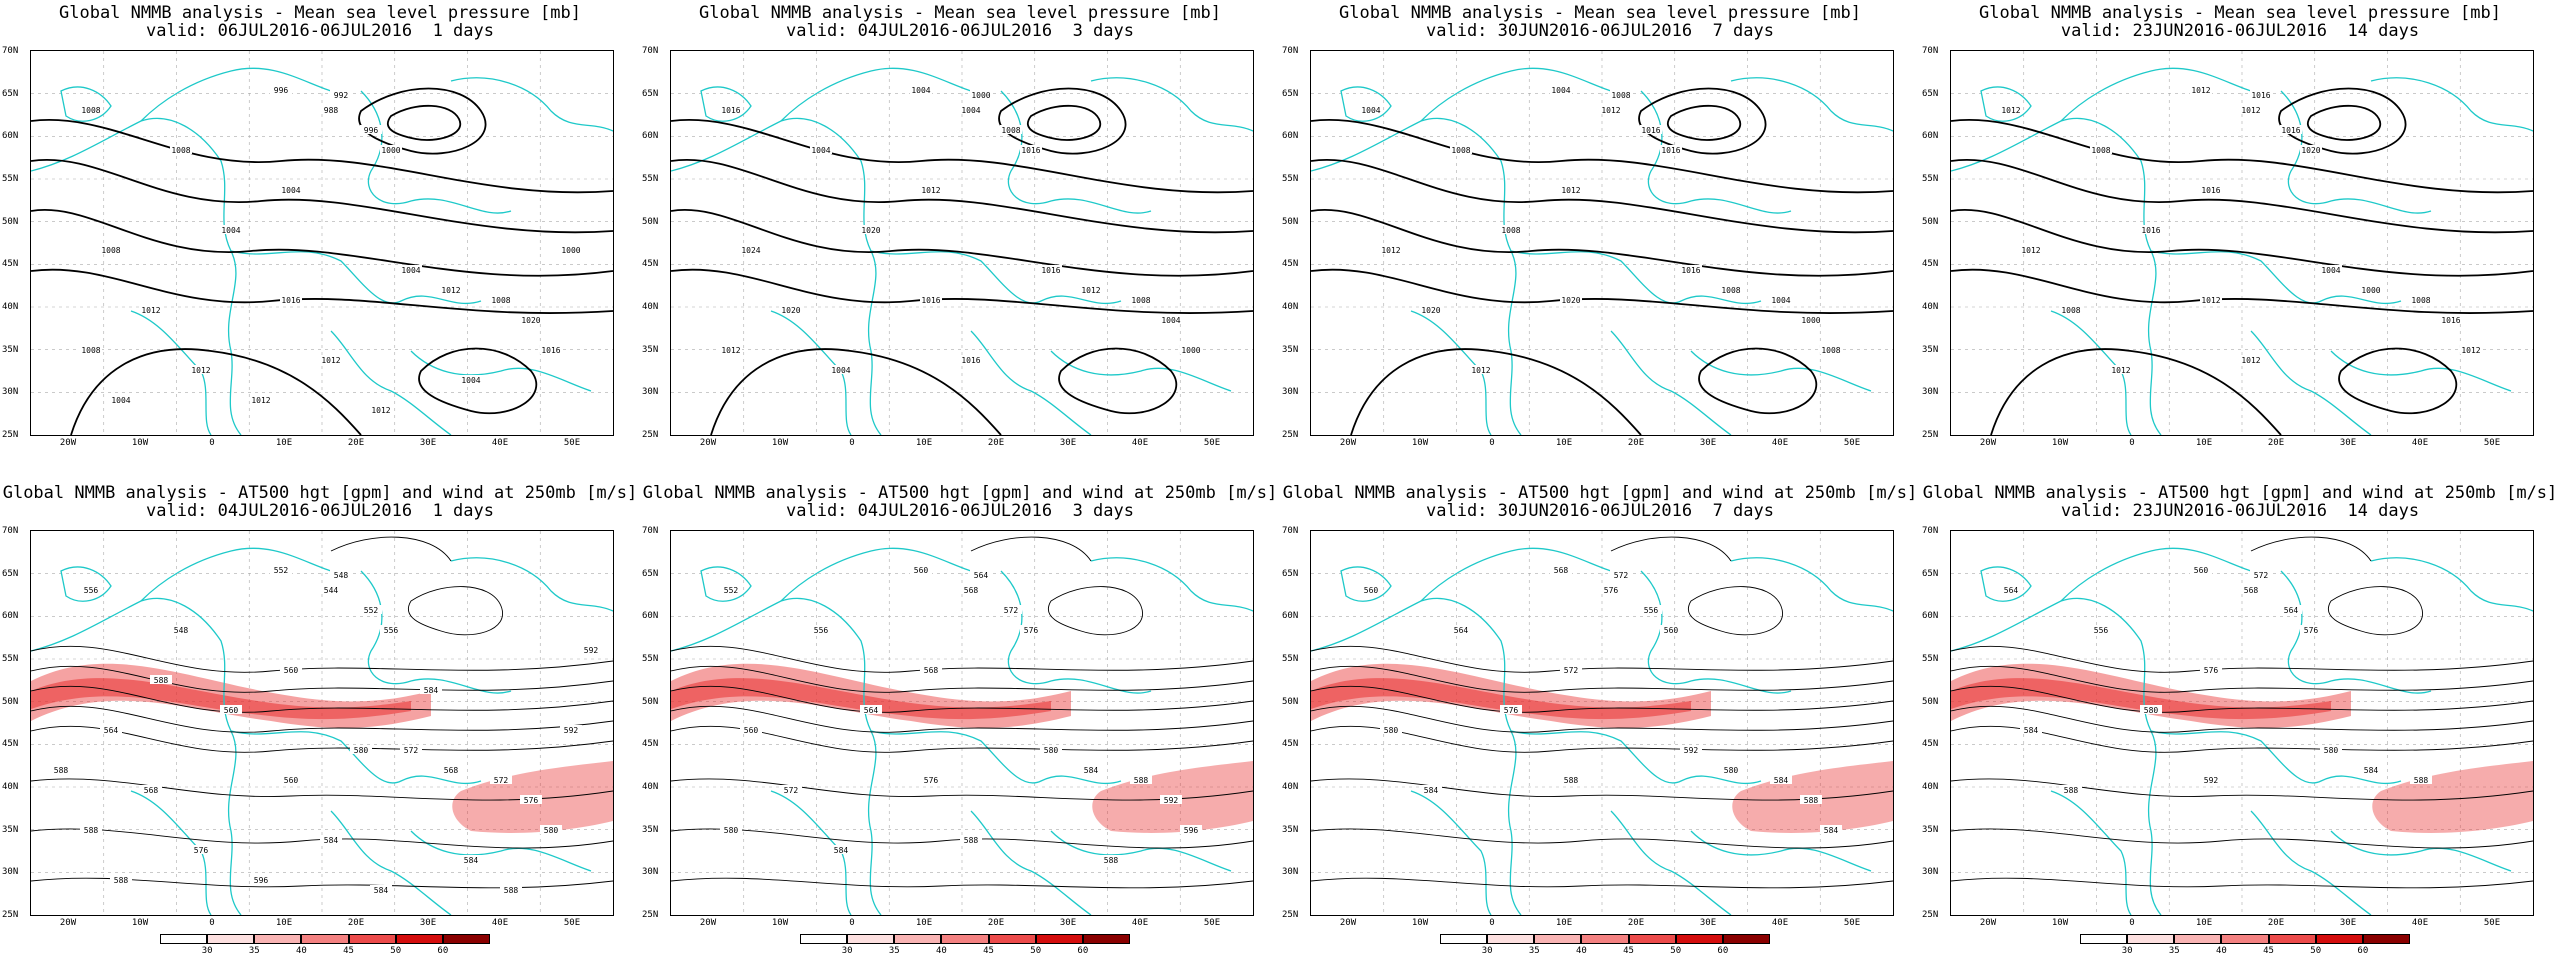  What do you see at coordinates (931, 670) in the screenshot?
I see `contour-label: 568` at bounding box center [931, 670].